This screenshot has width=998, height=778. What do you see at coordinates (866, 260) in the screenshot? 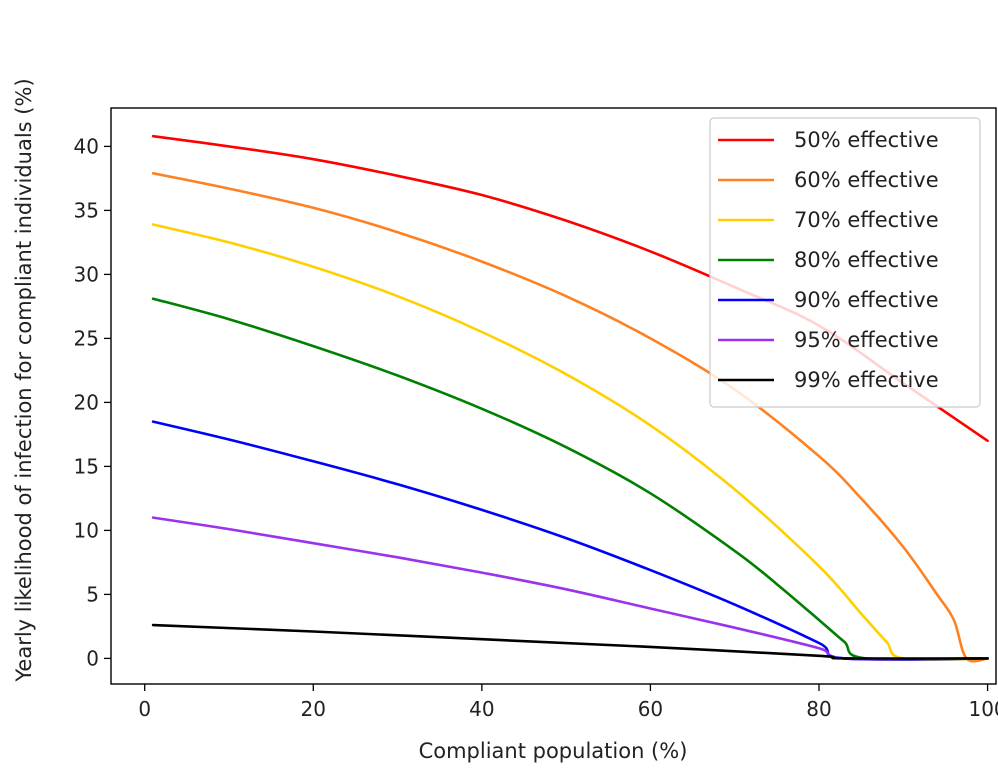
I see `legend-label-4: 80% effective` at bounding box center [866, 260].